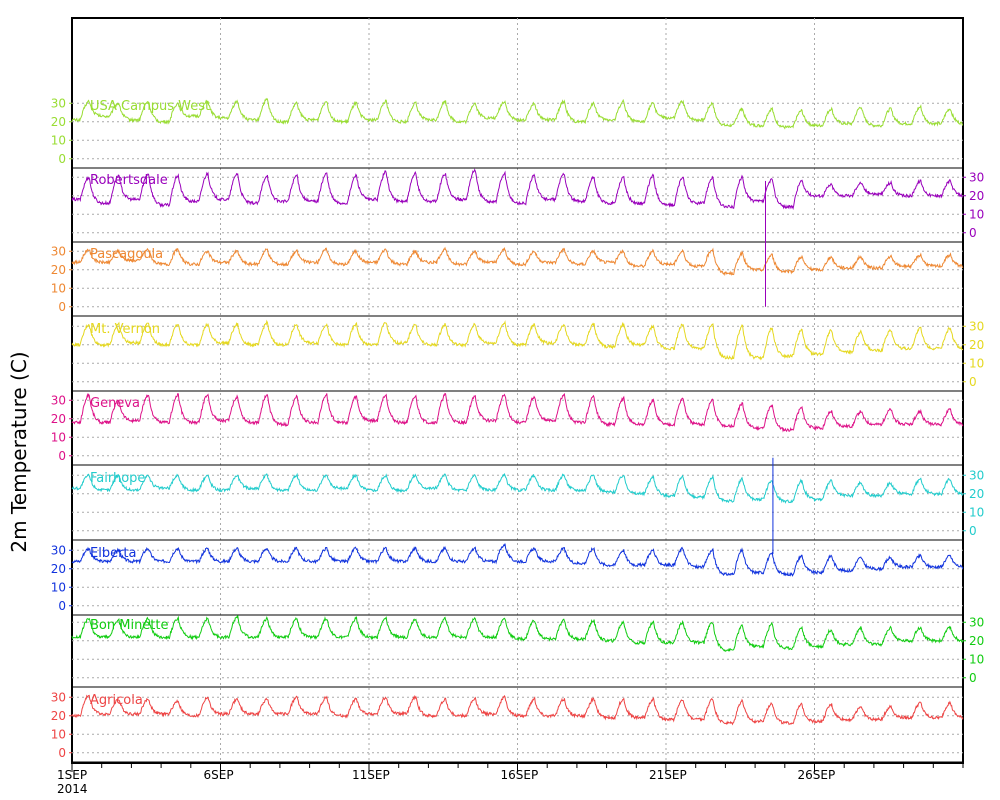 The width and height of the screenshot is (1000, 800). Describe the element at coordinates (371, 775) in the screenshot. I see `x-tick-label: 11SEP` at that location.